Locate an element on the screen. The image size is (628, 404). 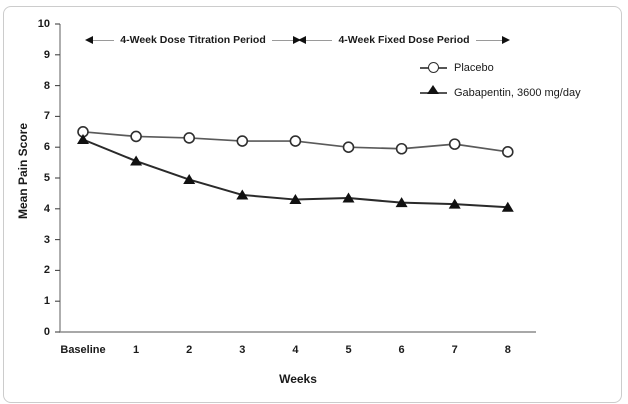
y-tick-label: 5 is located at coordinates (46, 178).